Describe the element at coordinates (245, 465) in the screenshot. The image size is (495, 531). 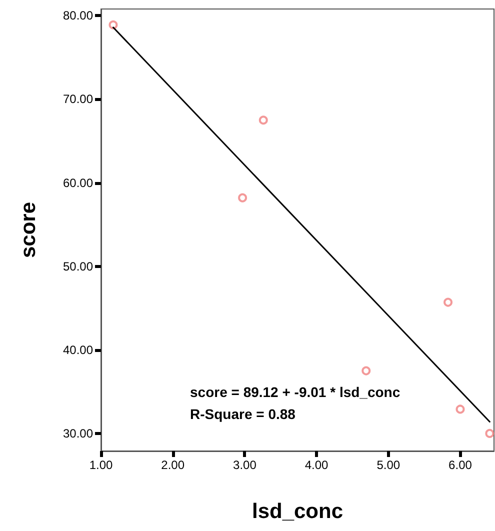
I see `x-tick-label: 3.00` at that location.